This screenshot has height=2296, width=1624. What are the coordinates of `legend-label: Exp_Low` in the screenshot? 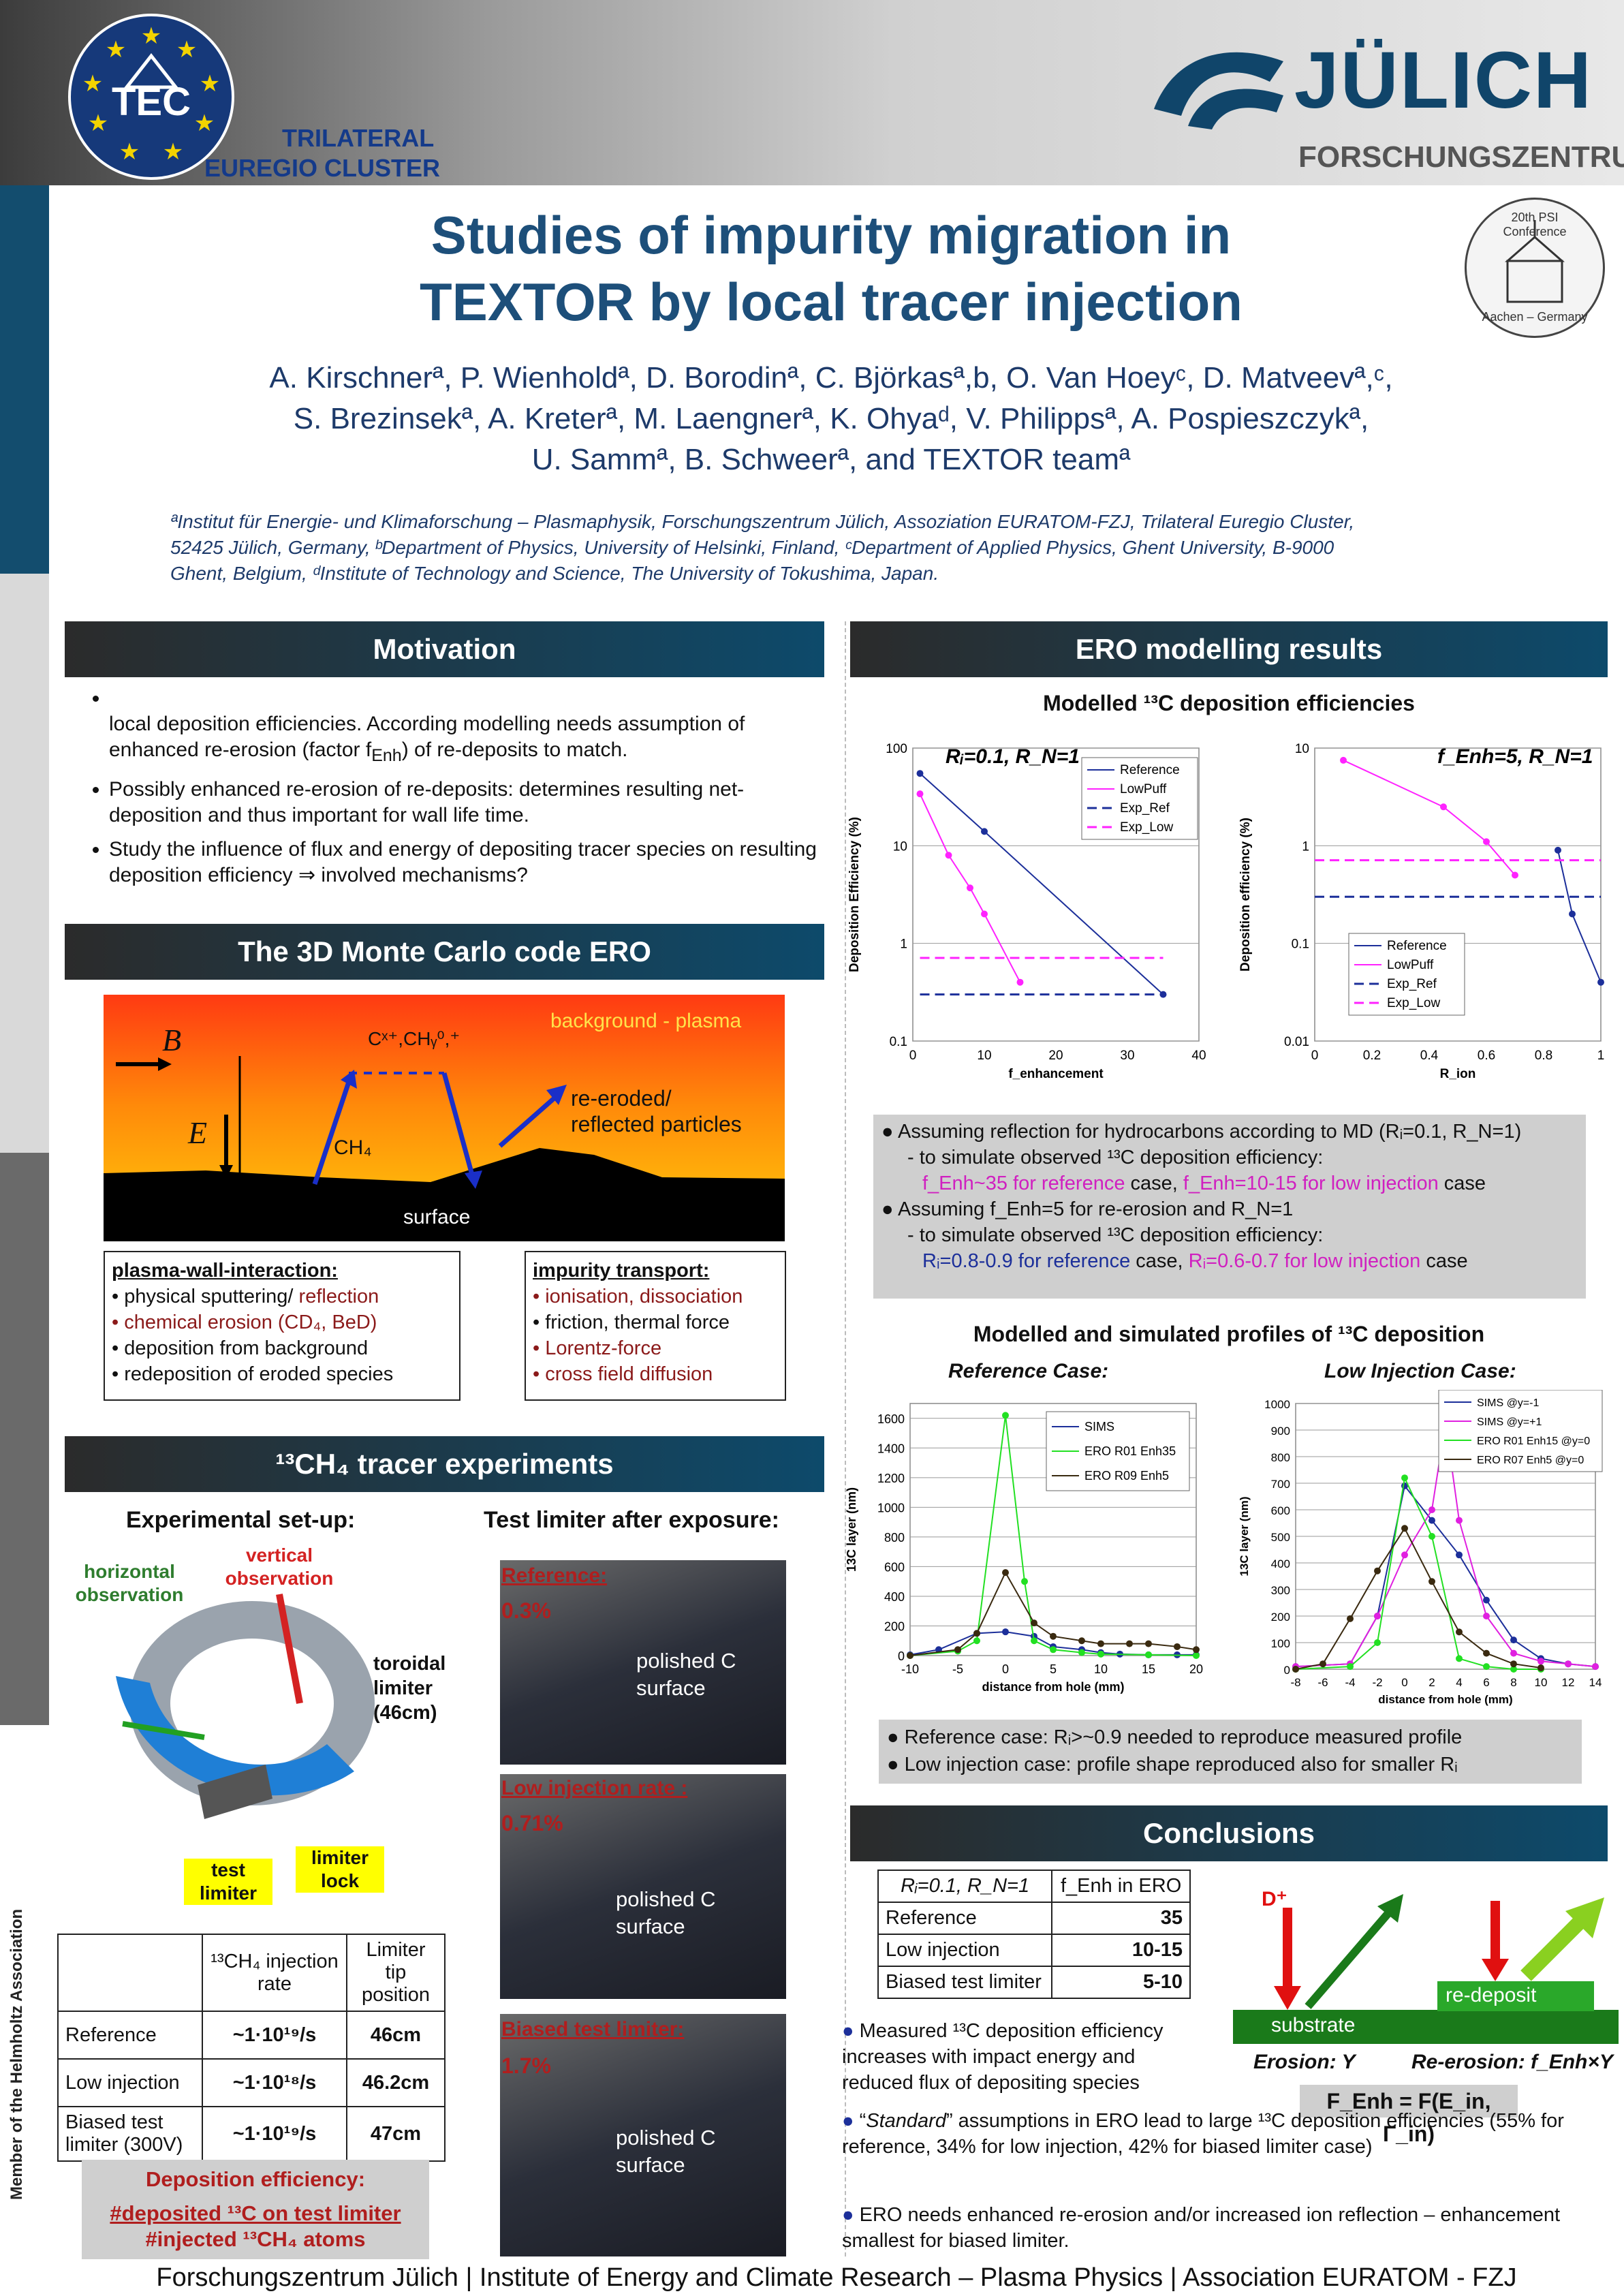 It's located at (1146, 828).